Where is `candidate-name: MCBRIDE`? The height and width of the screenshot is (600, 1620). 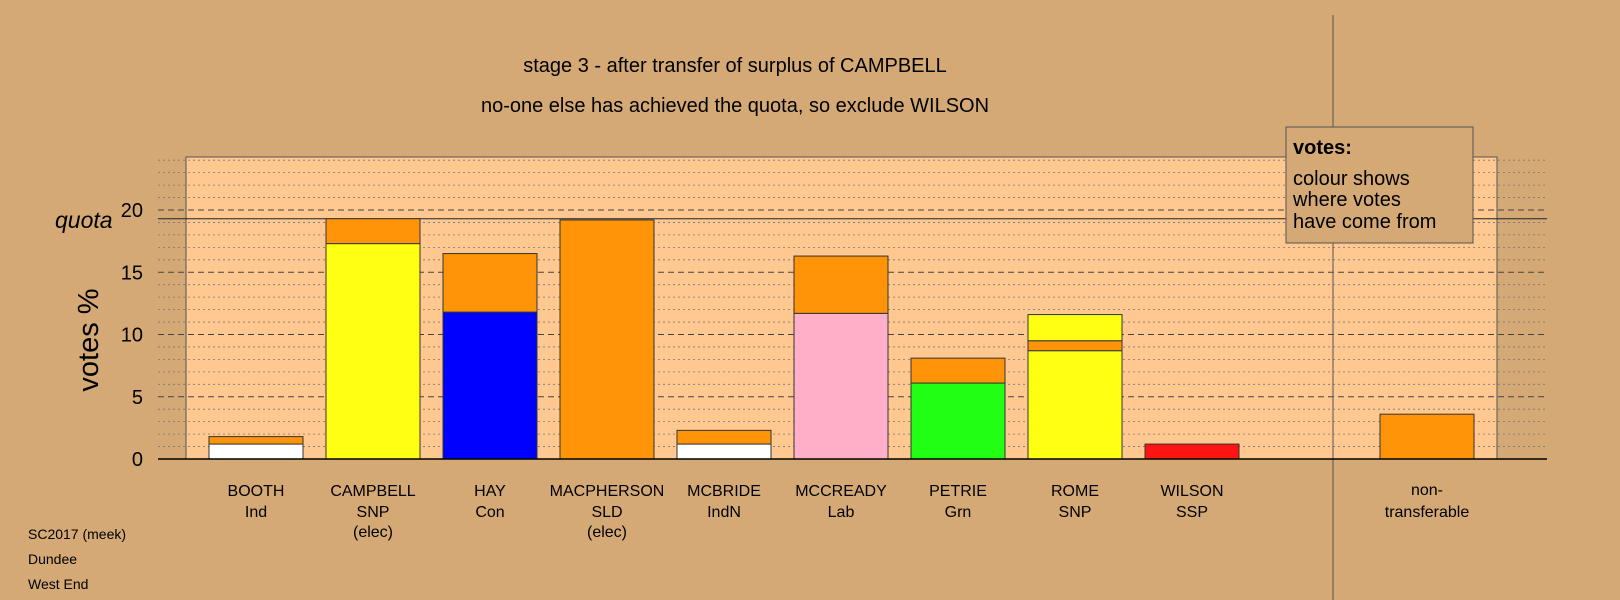
candidate-name: MCBRIDE is located at coordinates (724, 491).